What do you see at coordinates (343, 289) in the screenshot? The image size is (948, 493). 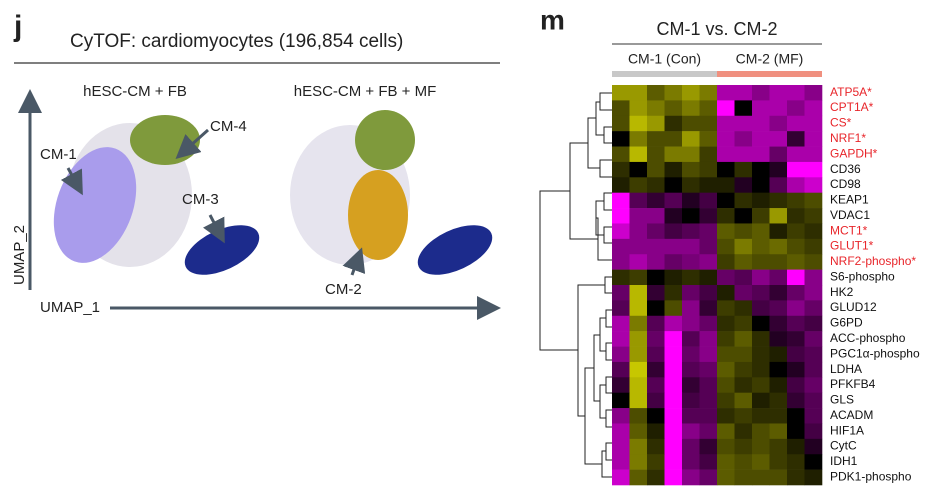 I see `cluster-label: CM-2` at bounding box center [343, 289].